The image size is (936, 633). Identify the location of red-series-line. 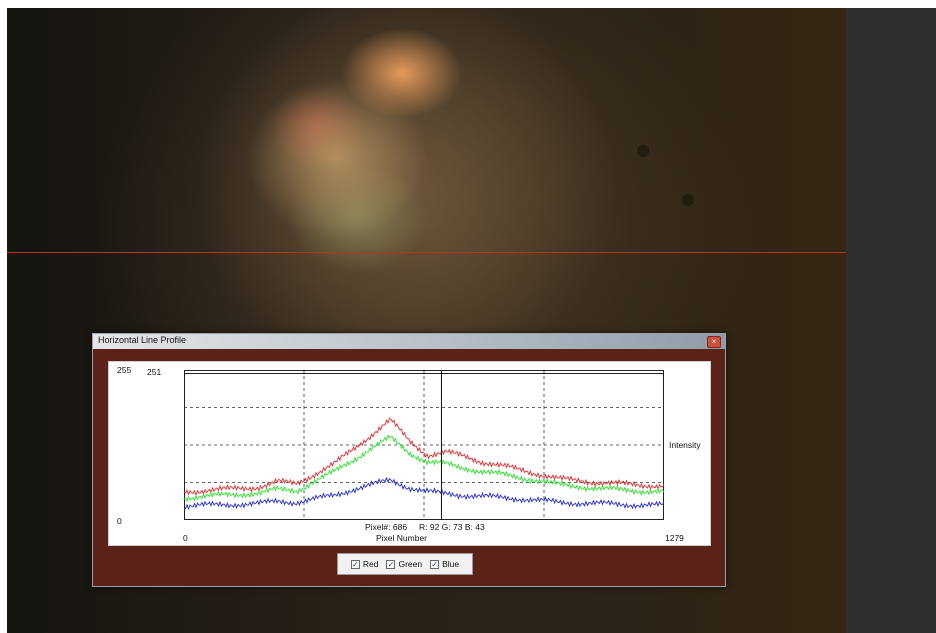
(424, 457).